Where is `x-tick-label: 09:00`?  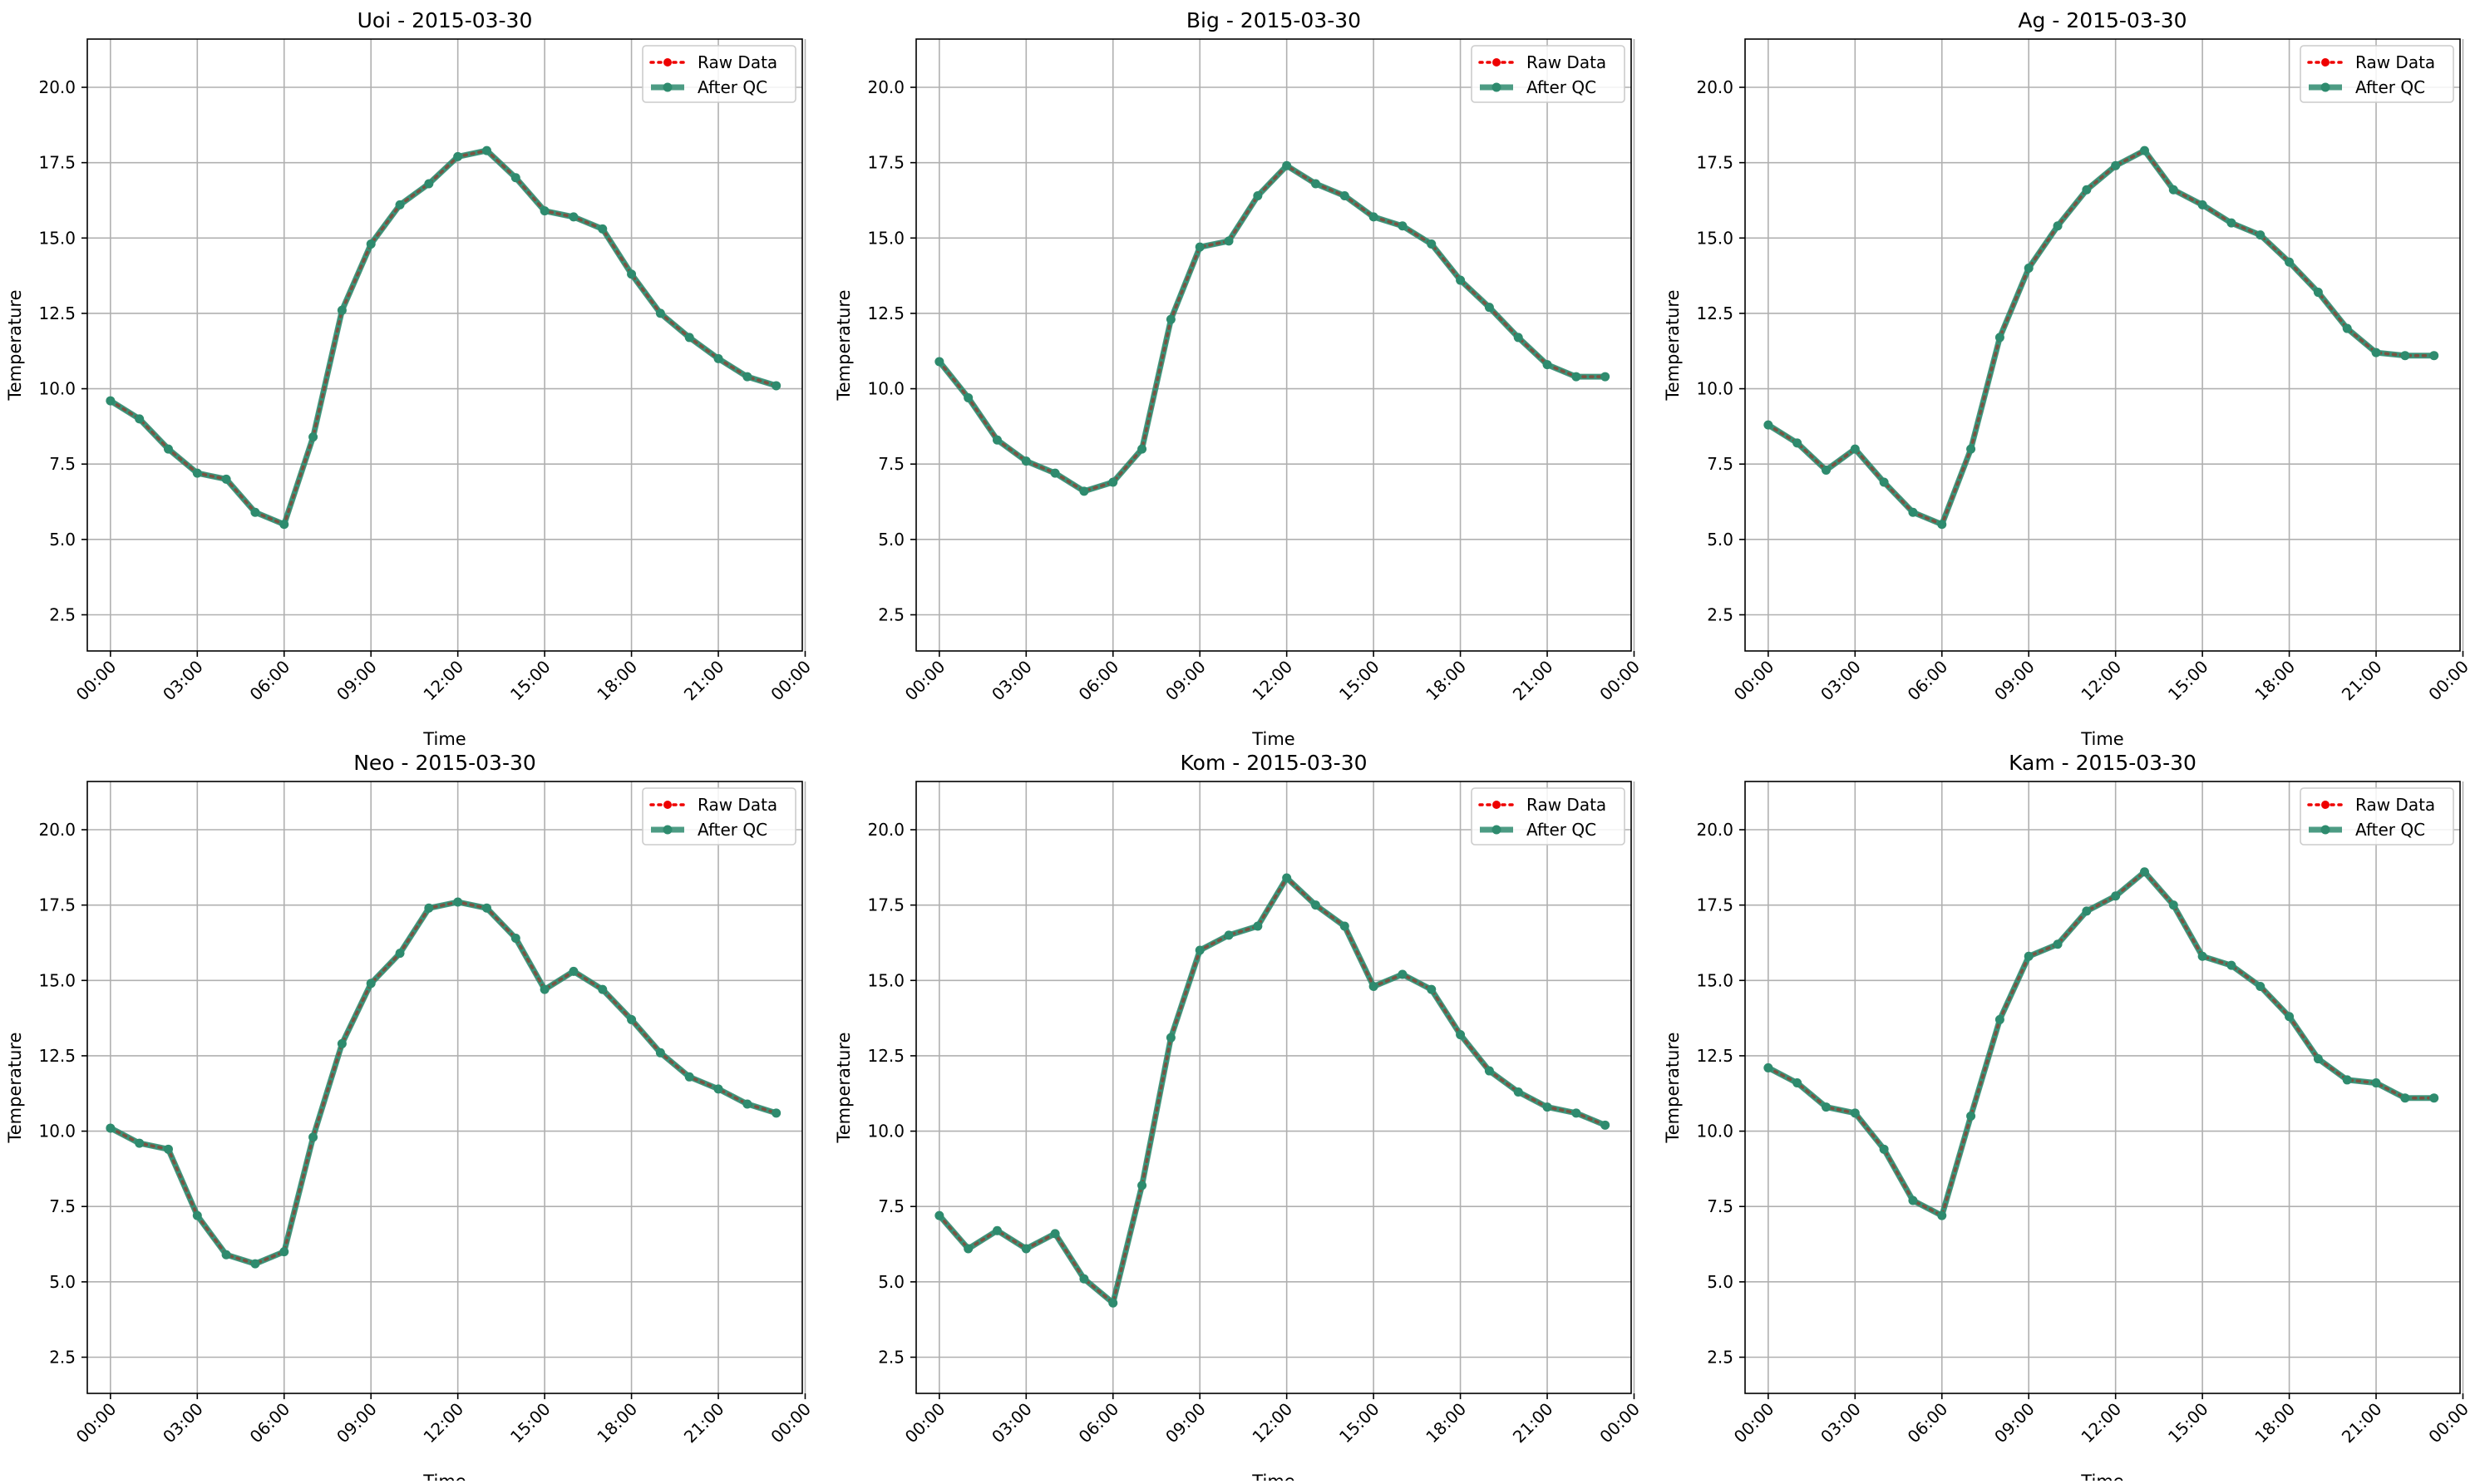
x-tick-label: 09:00 is located at coordinates (357, 1423).